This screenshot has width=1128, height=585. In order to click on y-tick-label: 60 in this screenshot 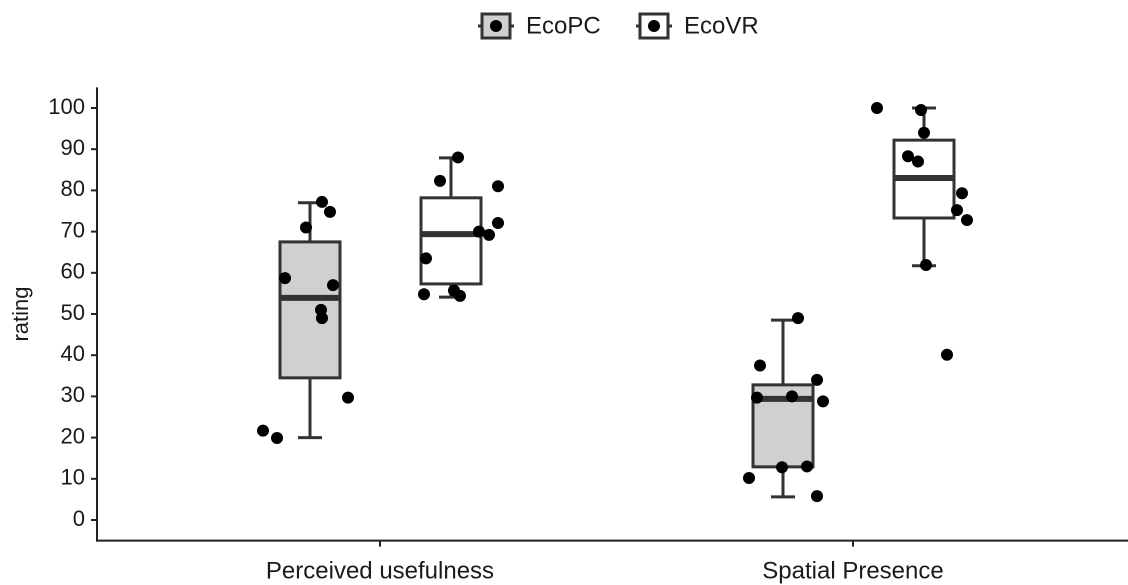, I will do `click(73, 271)`.